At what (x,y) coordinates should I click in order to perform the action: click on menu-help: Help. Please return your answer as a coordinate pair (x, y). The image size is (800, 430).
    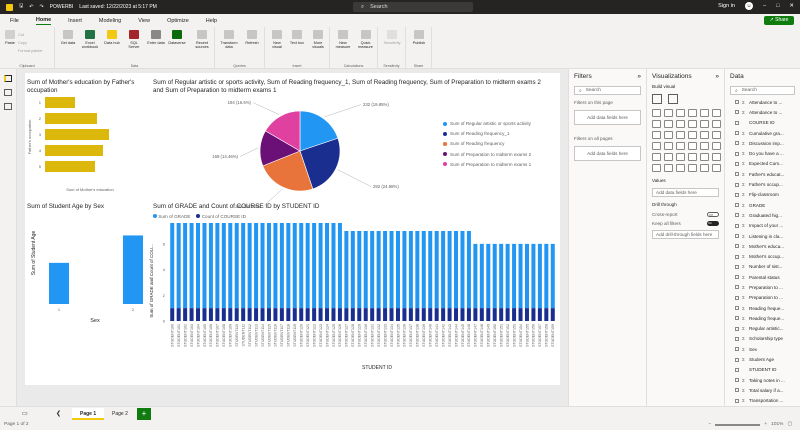
    Looking at the image, I should click on (211, 20).